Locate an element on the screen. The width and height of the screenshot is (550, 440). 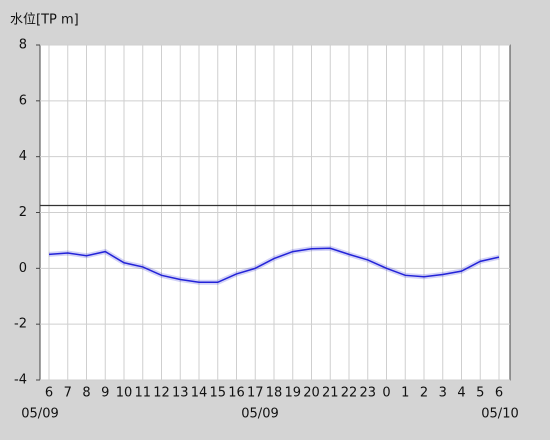
x-tick-label: 17 is located at coordinates (255, 393).